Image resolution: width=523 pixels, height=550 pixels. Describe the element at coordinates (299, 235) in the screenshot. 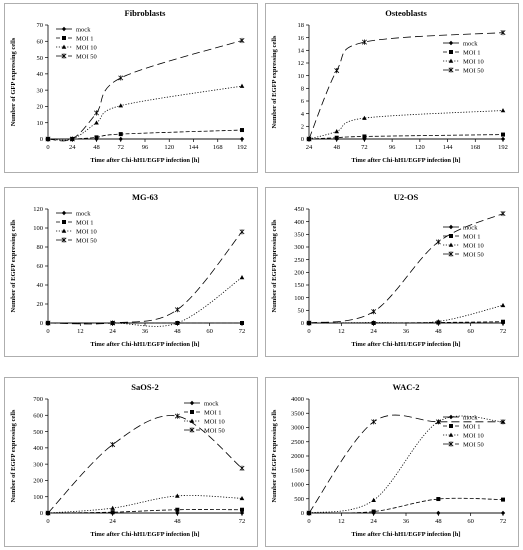

I see `y-tick-label: 350` at that location.